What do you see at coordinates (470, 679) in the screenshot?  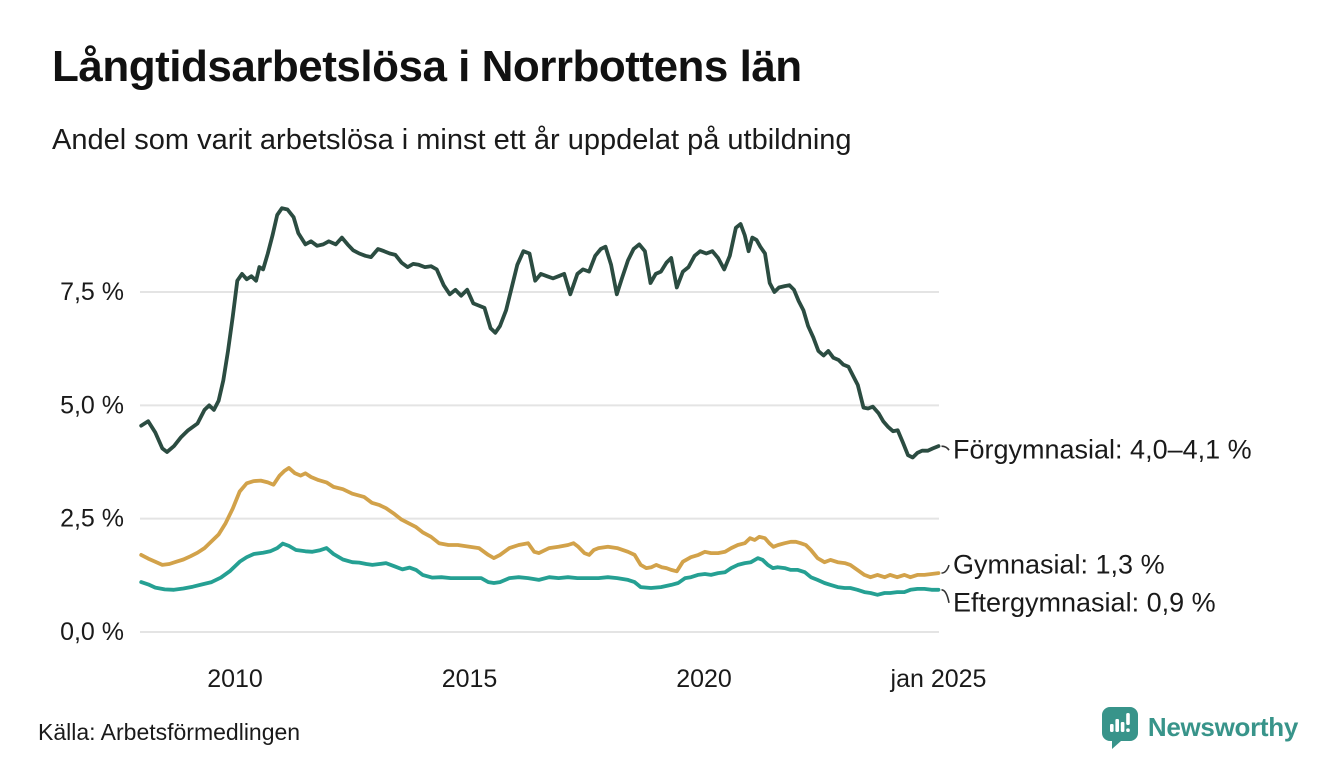 I see `x-tick-label: 2015` at bounding box center [470, 679].